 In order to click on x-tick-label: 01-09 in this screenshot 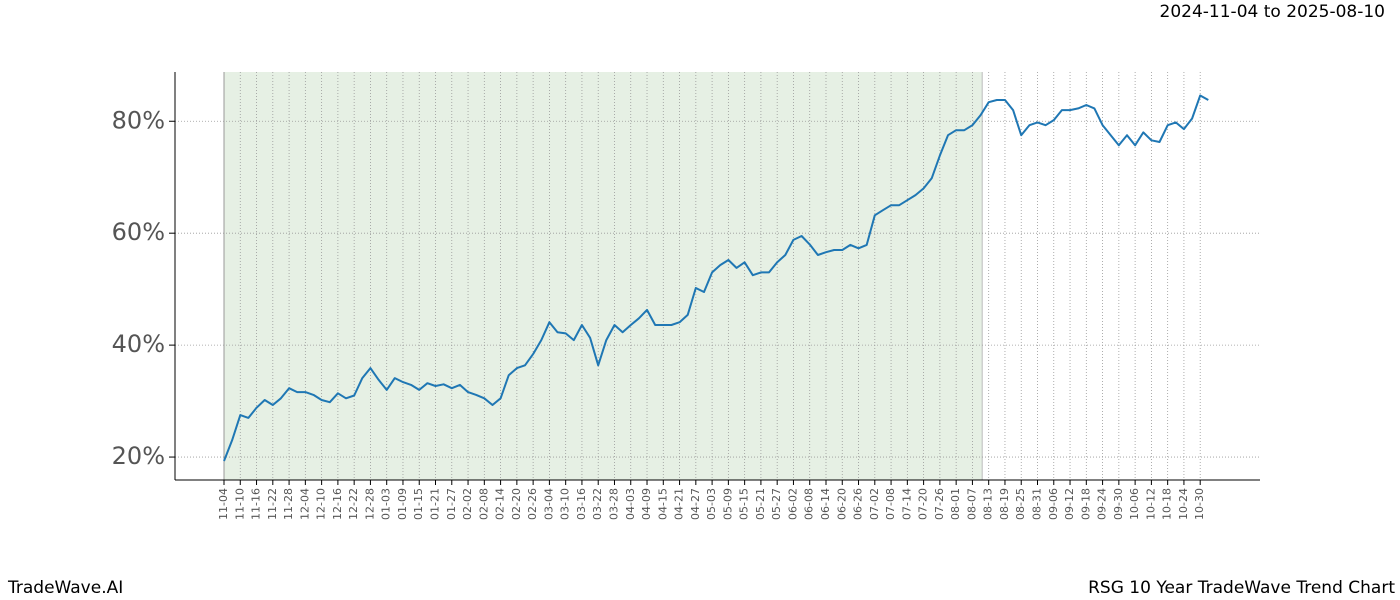, I will do `click(402, 504)`.